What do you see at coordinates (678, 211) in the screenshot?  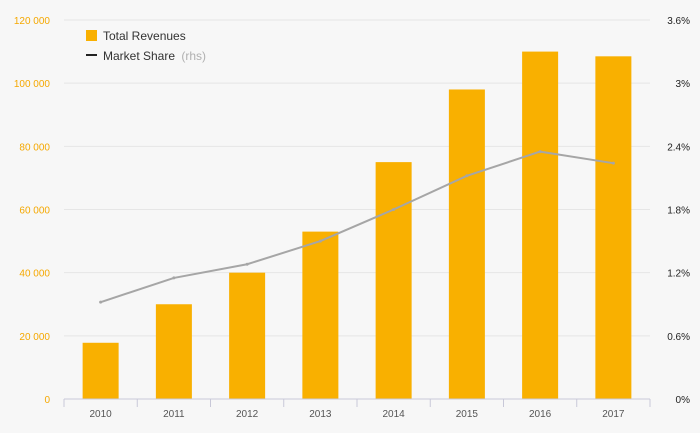 I see `y-right-tick-label: 1.8%` at bounding box center [678, 211].